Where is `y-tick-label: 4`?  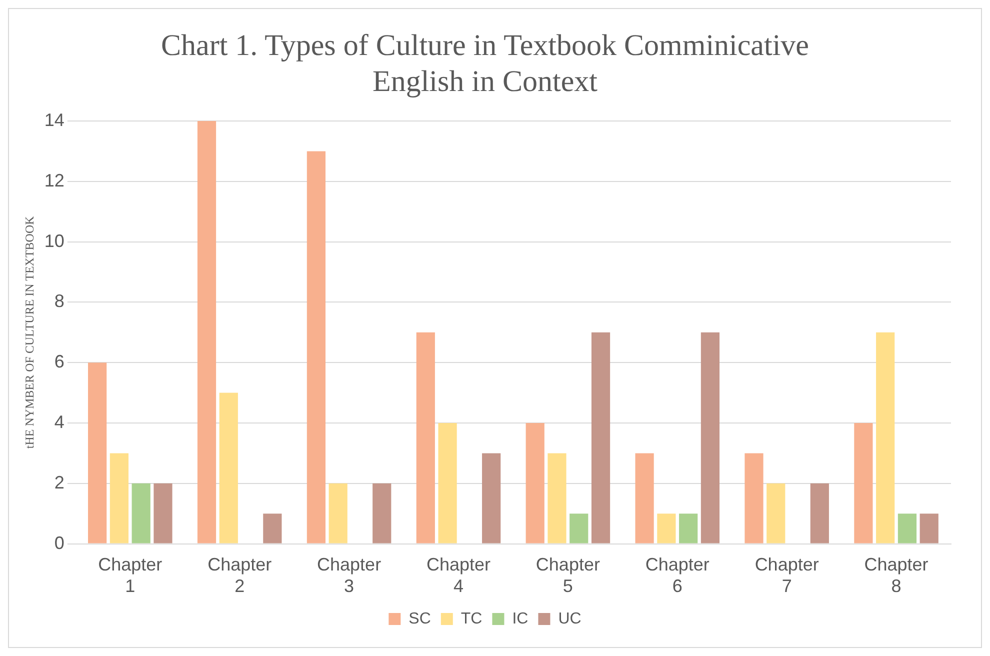
y-tick-label: 4 is located at coordinates (59, 422).